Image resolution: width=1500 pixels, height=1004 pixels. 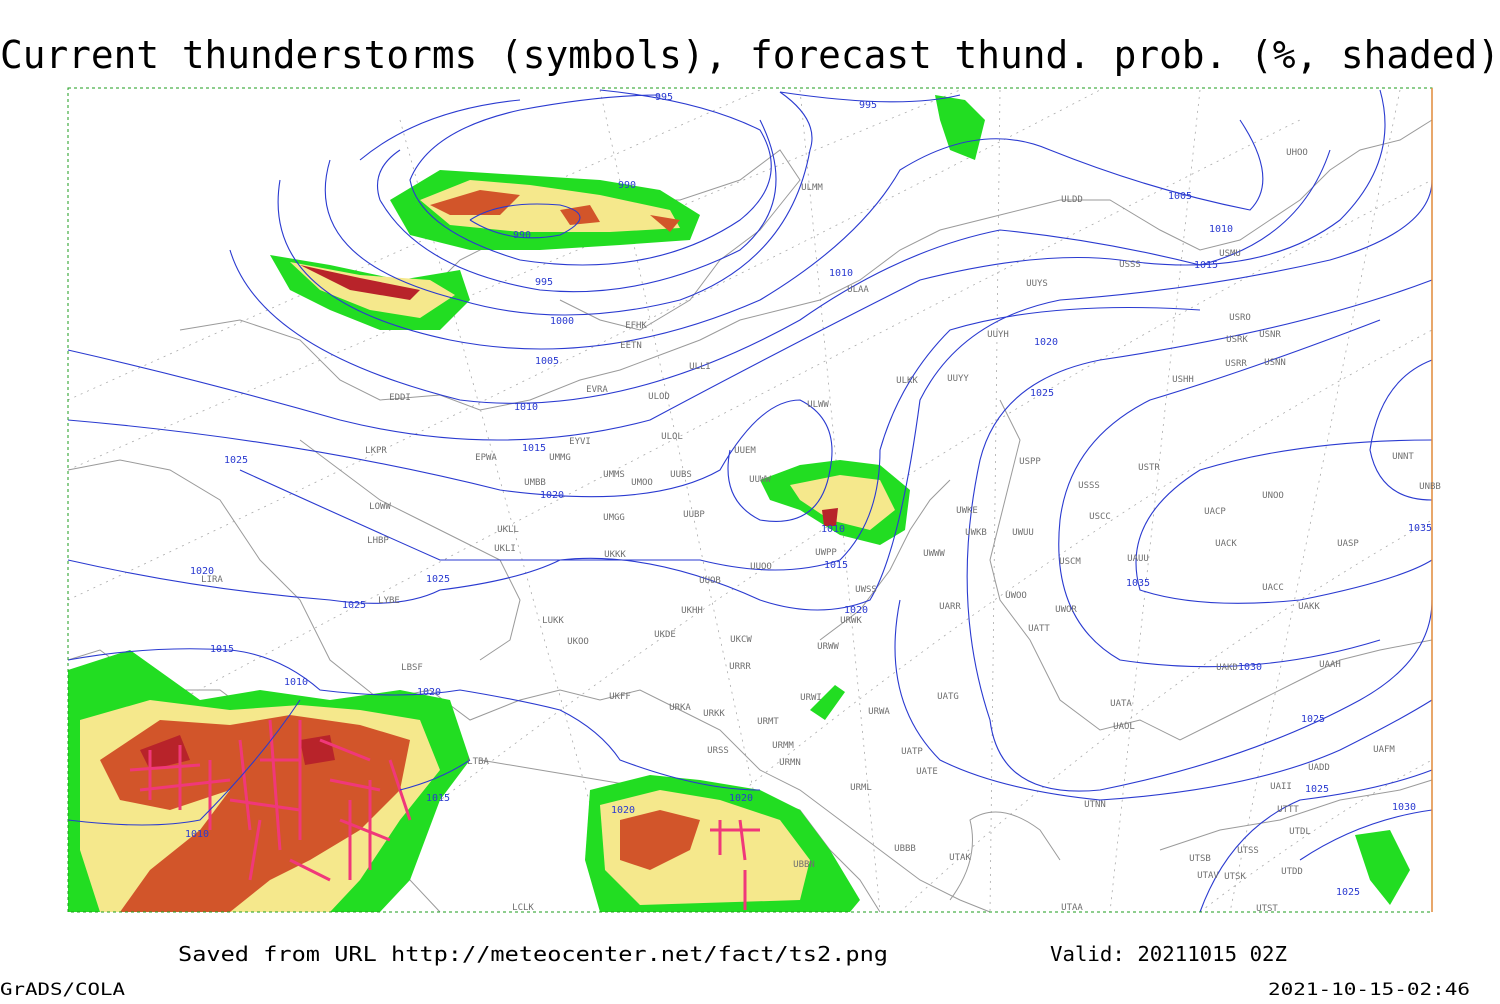 What do you see at coordinates (804, 865) in the screenshot?
I see `station-label: UBBN` at bounding box center [804, 865].